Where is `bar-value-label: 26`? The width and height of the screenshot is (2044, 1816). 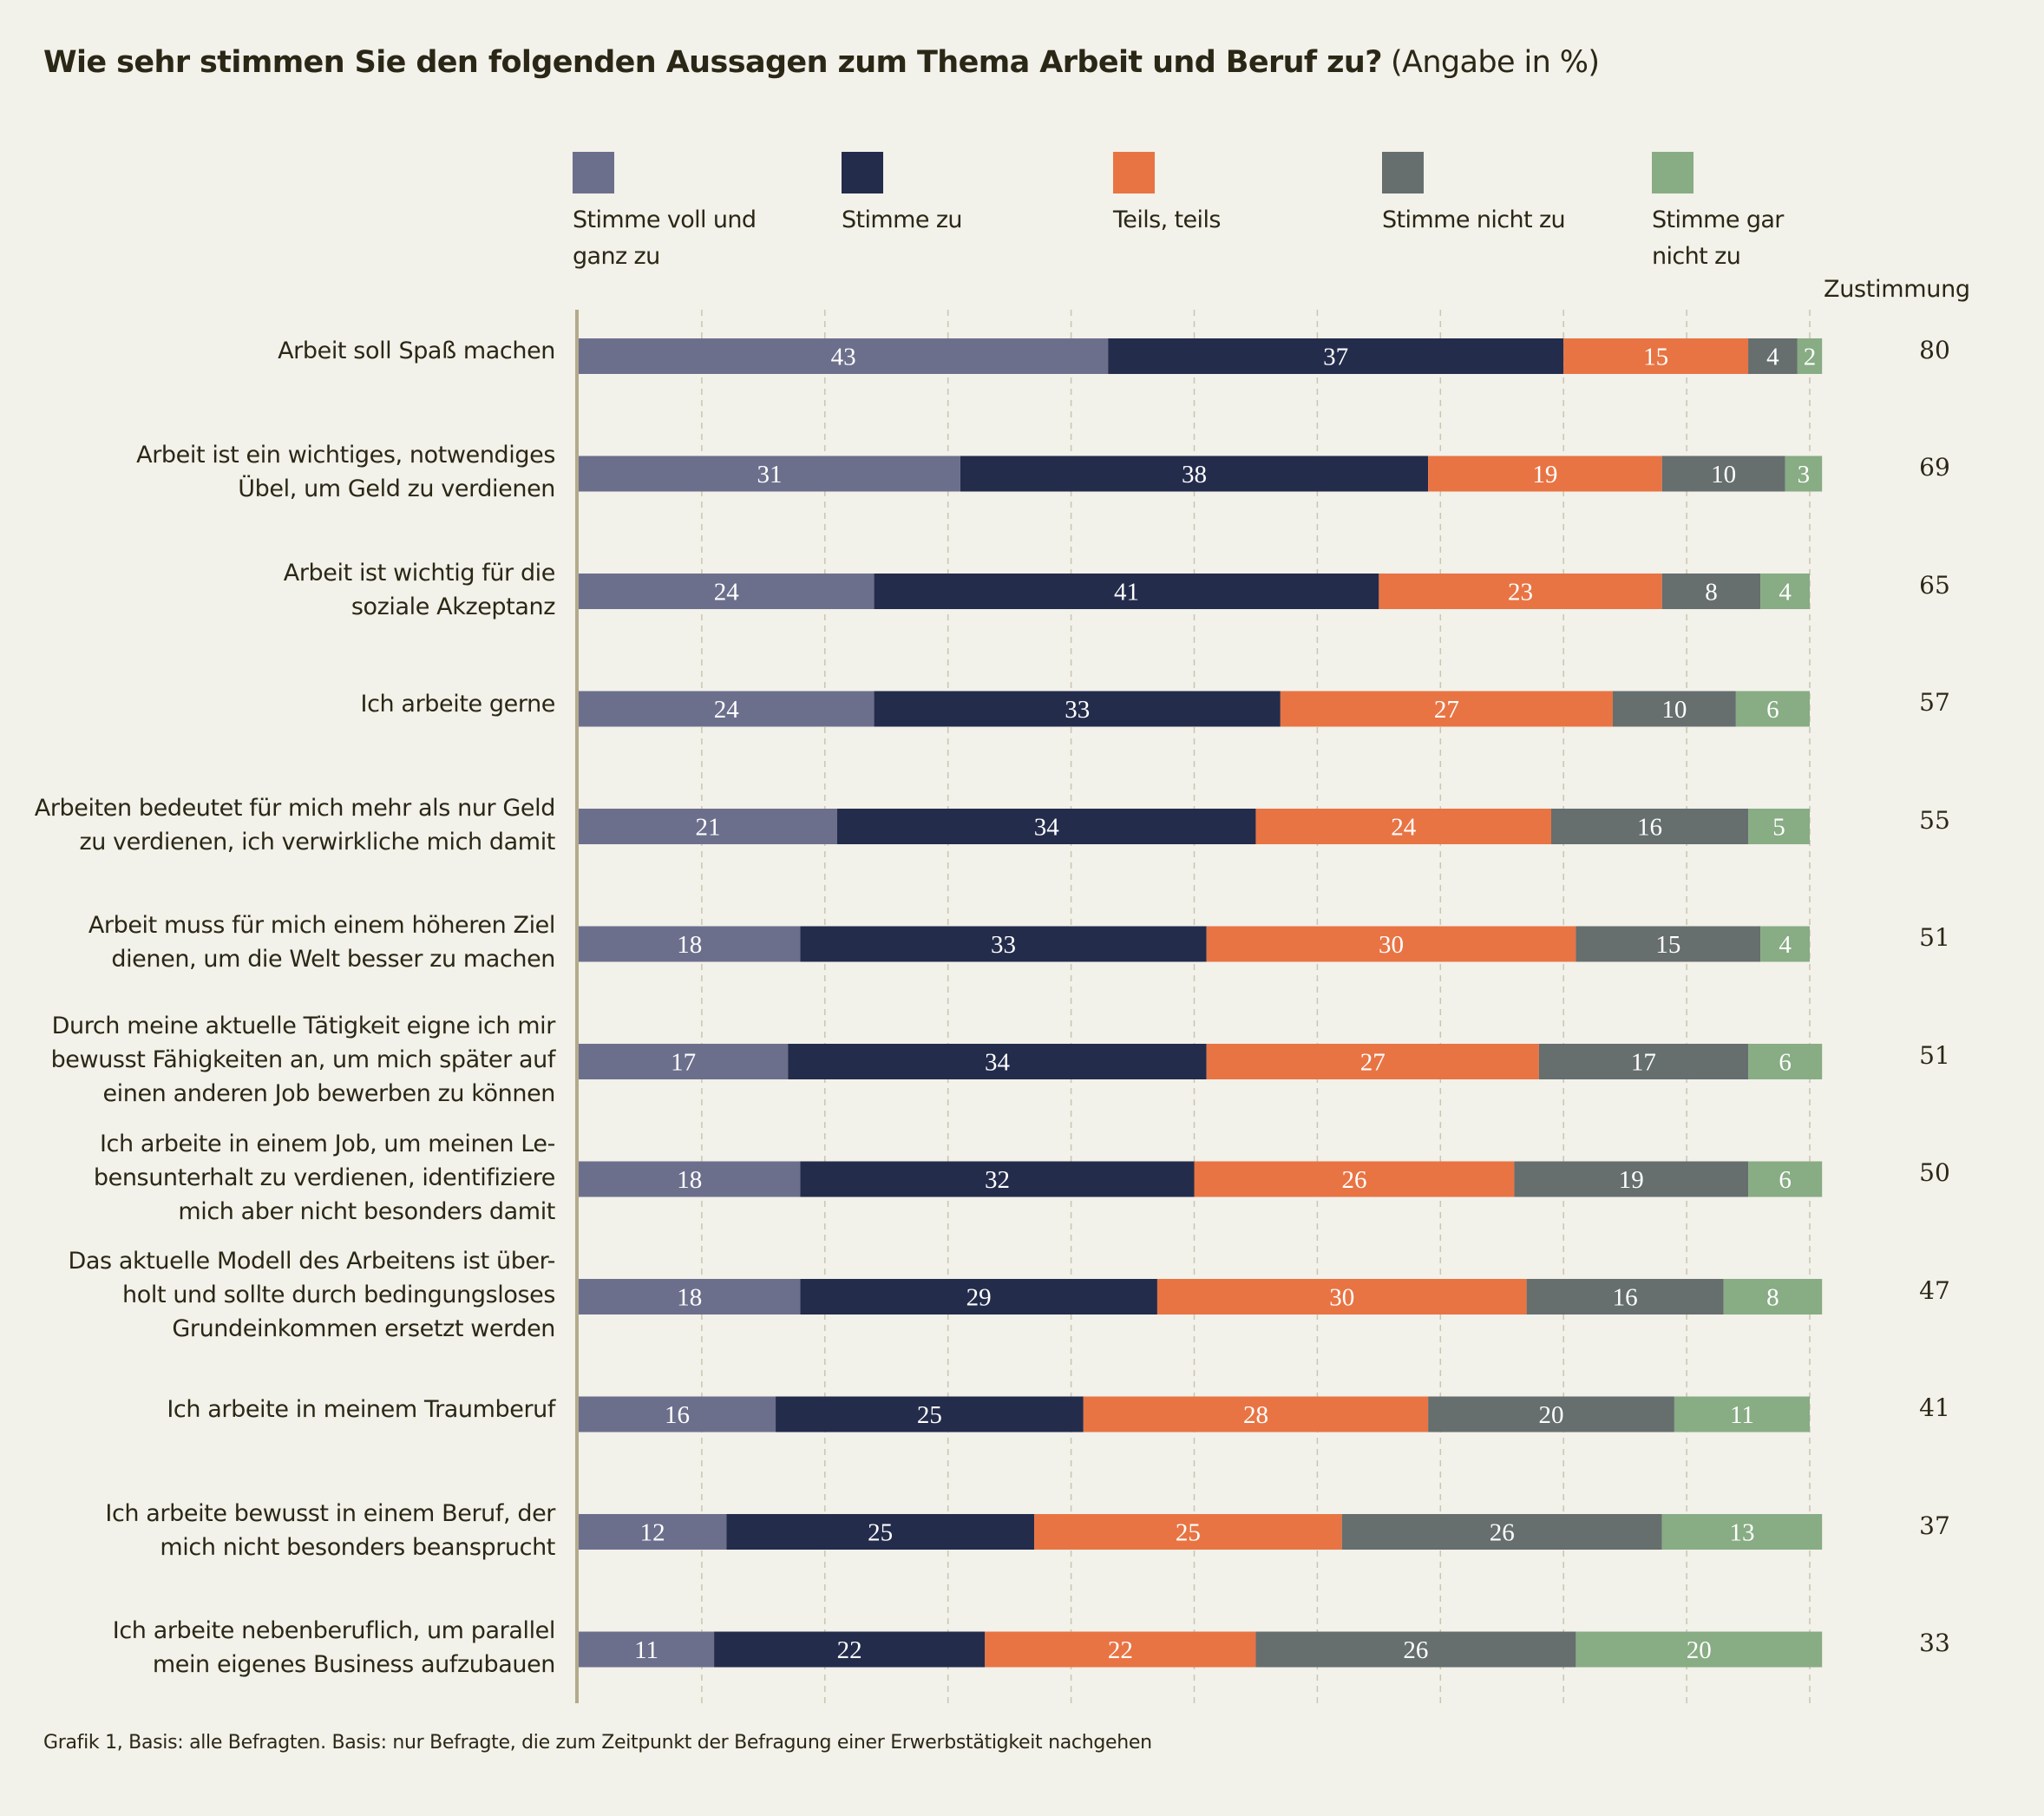
bar-value-label: 26 is located at coordinates (1503, 1533).